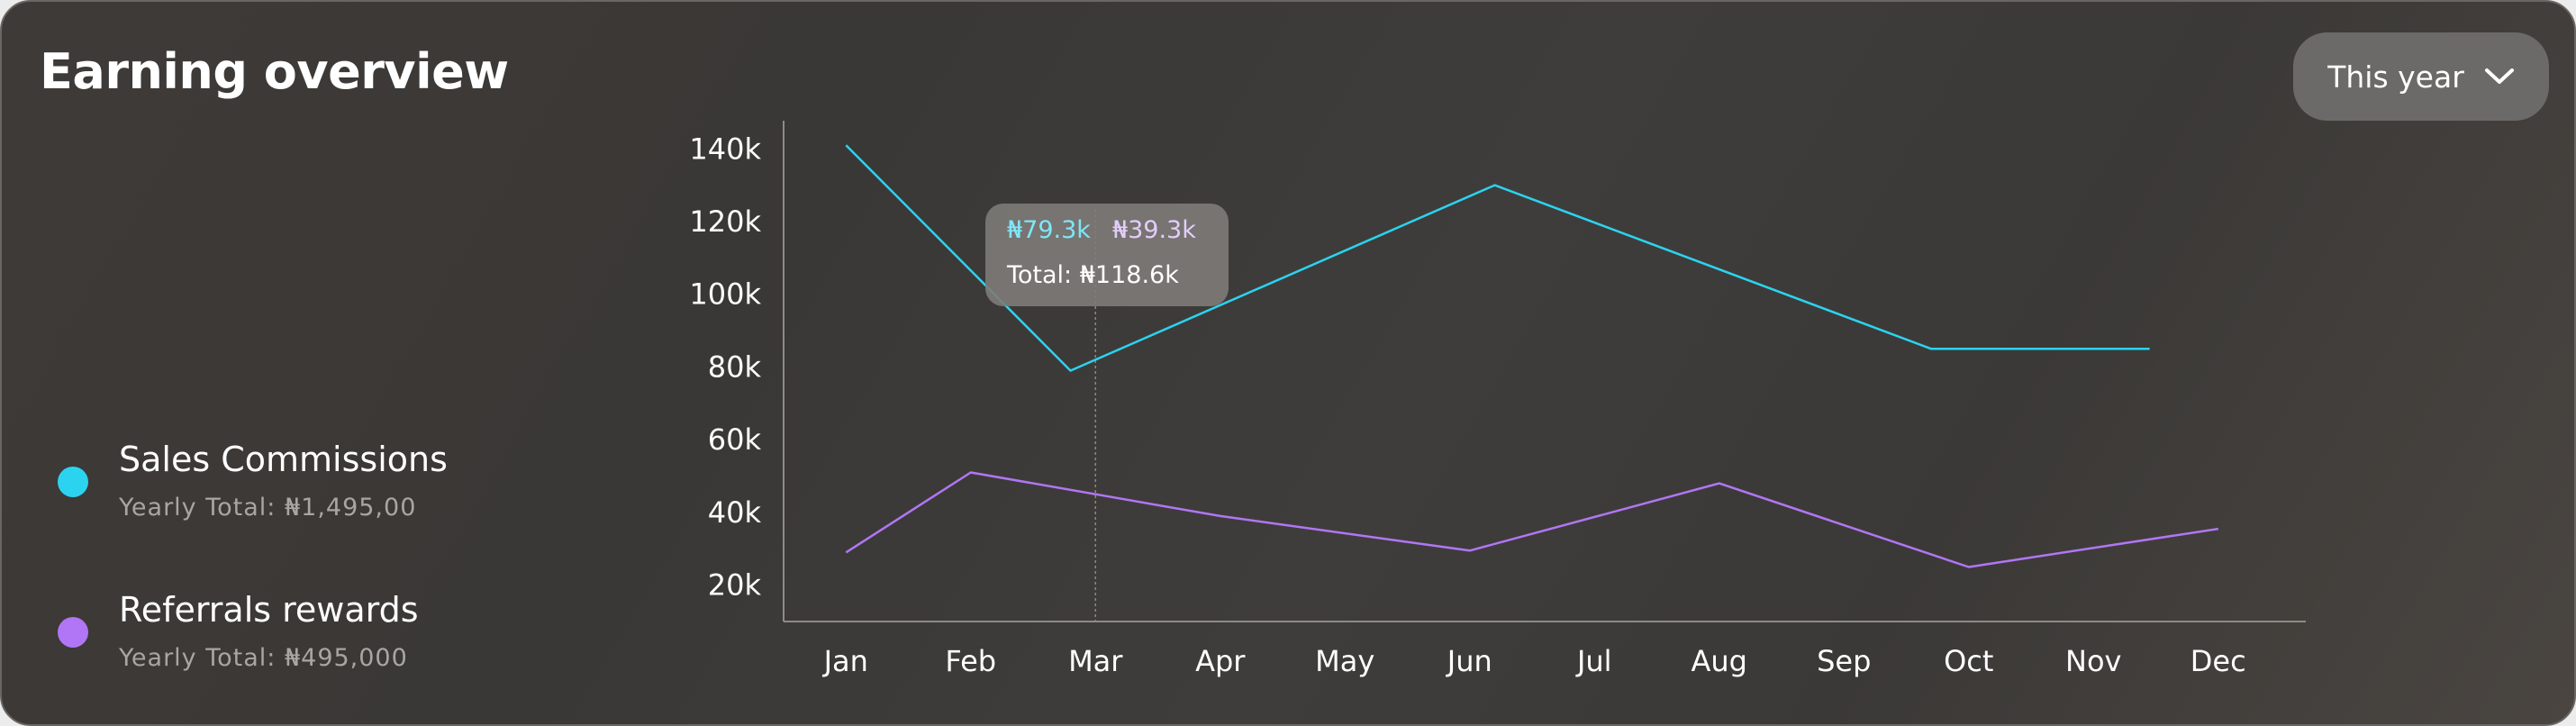  I want to click on chevron-down-icon, so click(2499, 76).